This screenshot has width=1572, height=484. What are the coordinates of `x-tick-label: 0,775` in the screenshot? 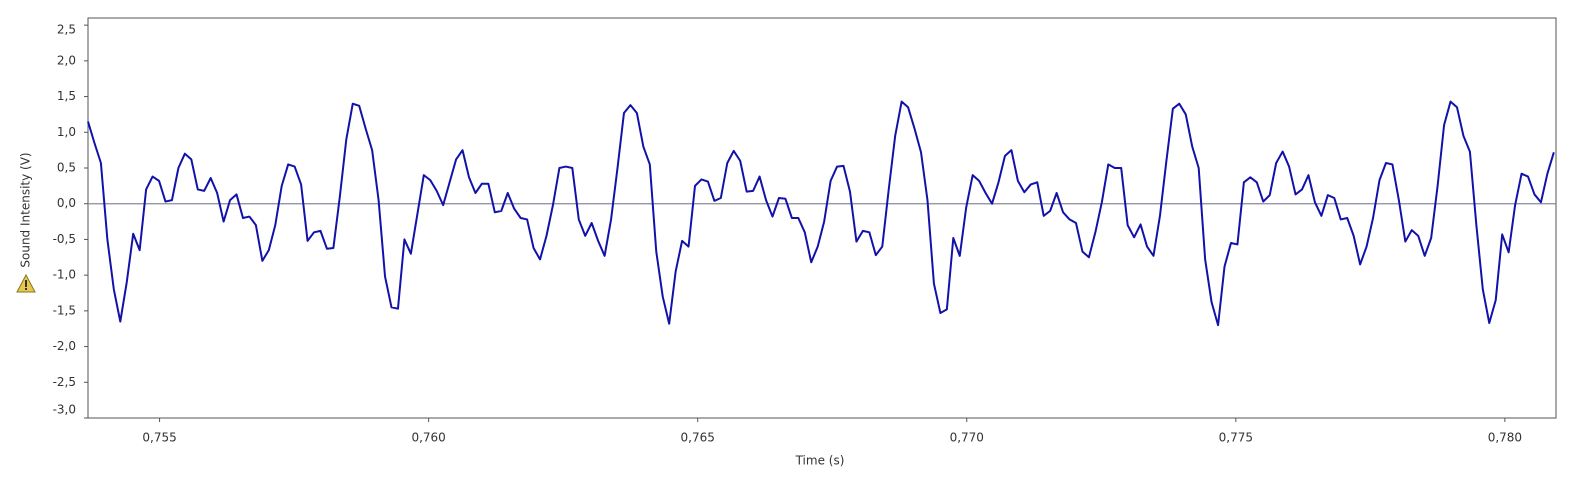 It's located at (1236, 438).